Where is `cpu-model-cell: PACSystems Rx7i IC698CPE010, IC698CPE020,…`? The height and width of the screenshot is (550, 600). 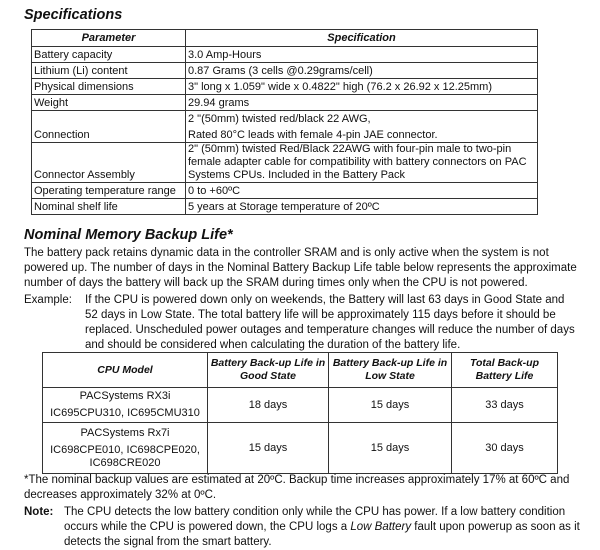 cpu-model-cell: PACSystems Rx7i IC698CPE010, IC698CPE020,… is located at coordinates (125, 448).